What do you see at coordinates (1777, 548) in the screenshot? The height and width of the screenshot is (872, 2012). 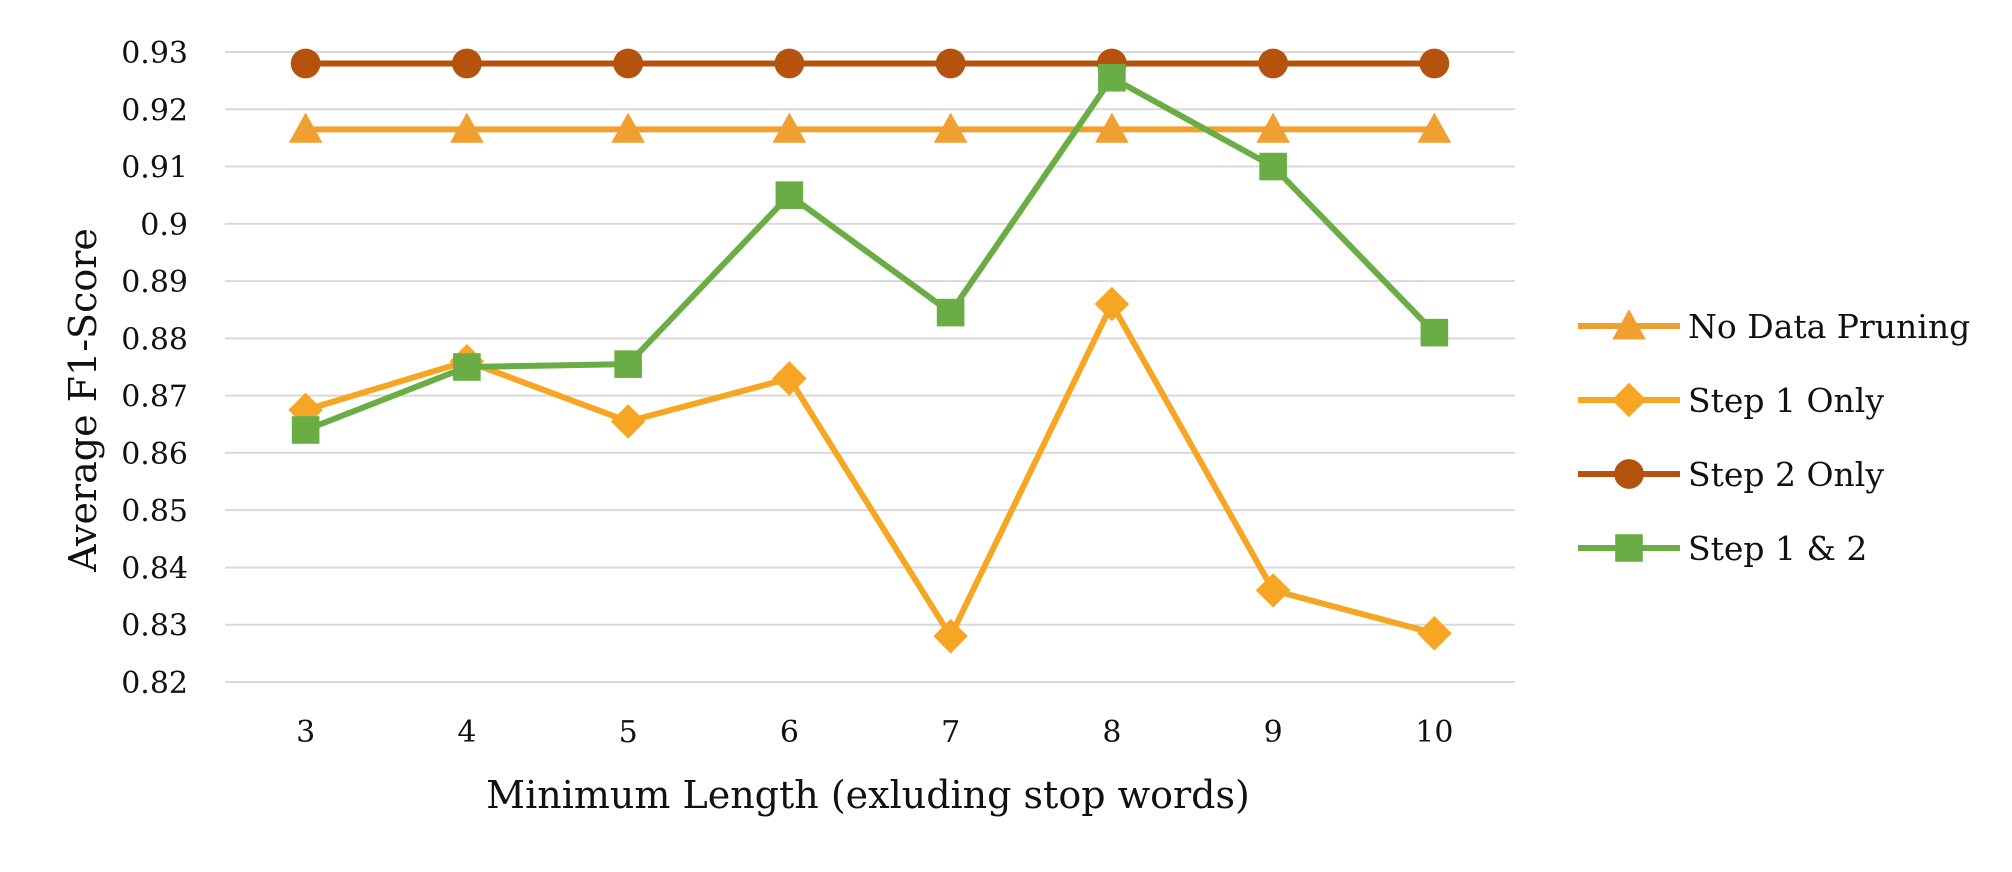 I see `legend-label: Step 1 & 2` at bounding box center [1777, 548].